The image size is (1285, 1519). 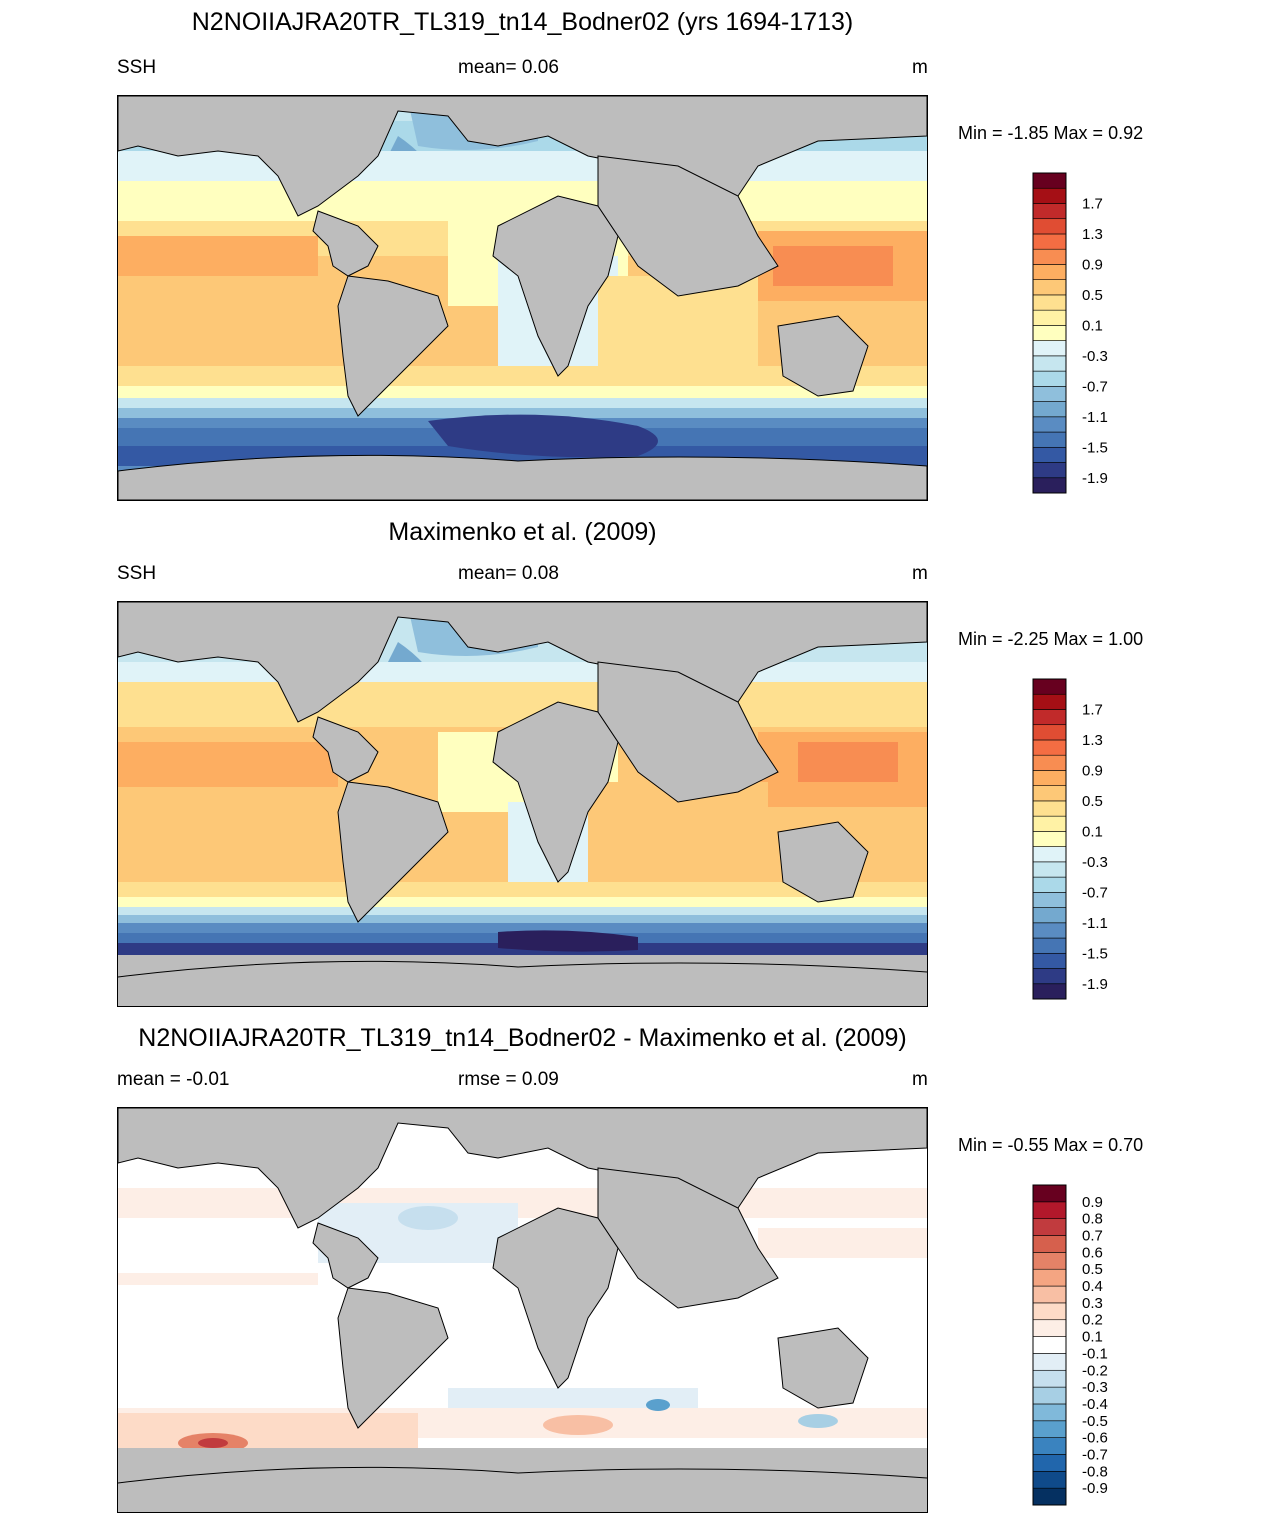 I want to click on colorbar-tick-label: 0.8, so click(x=1092, y=1219).